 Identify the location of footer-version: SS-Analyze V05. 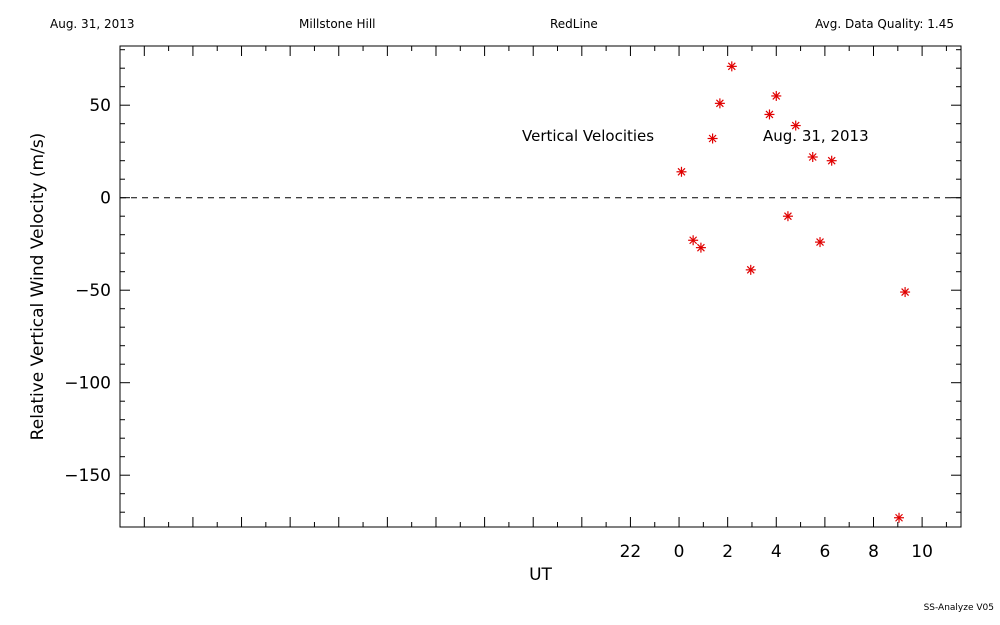
(958, 608).